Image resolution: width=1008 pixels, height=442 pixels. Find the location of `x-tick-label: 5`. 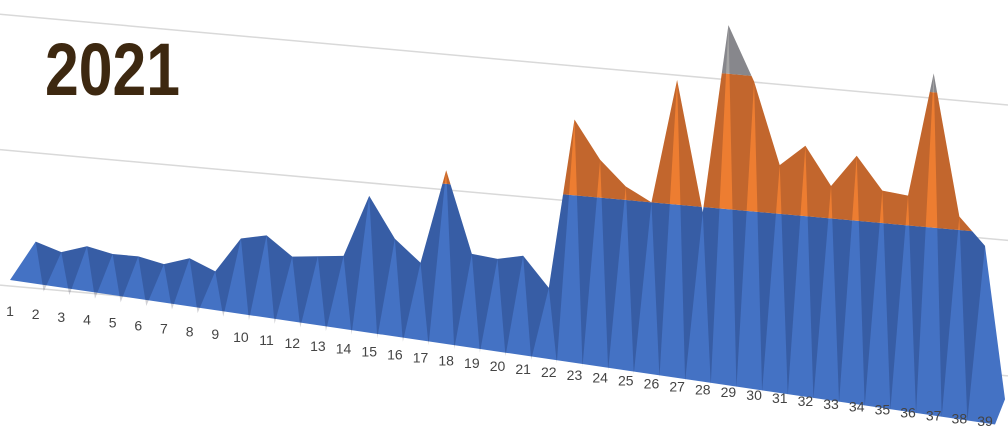

x-tick-label: 5 is located at coordinates (113, 323).